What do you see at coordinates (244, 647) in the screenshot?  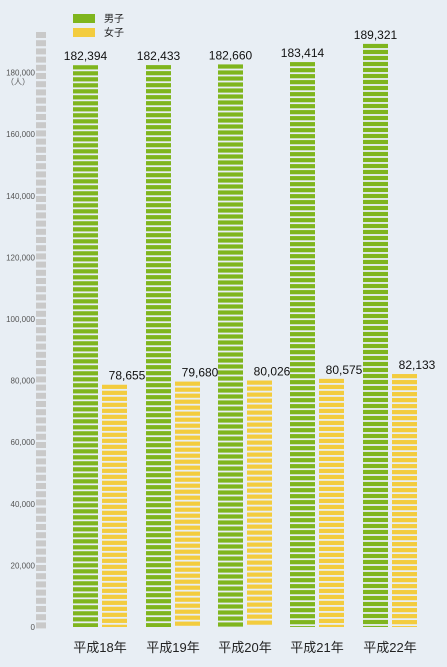 I see `x-category-label: 平成20年` at bounding box center [244, 647].